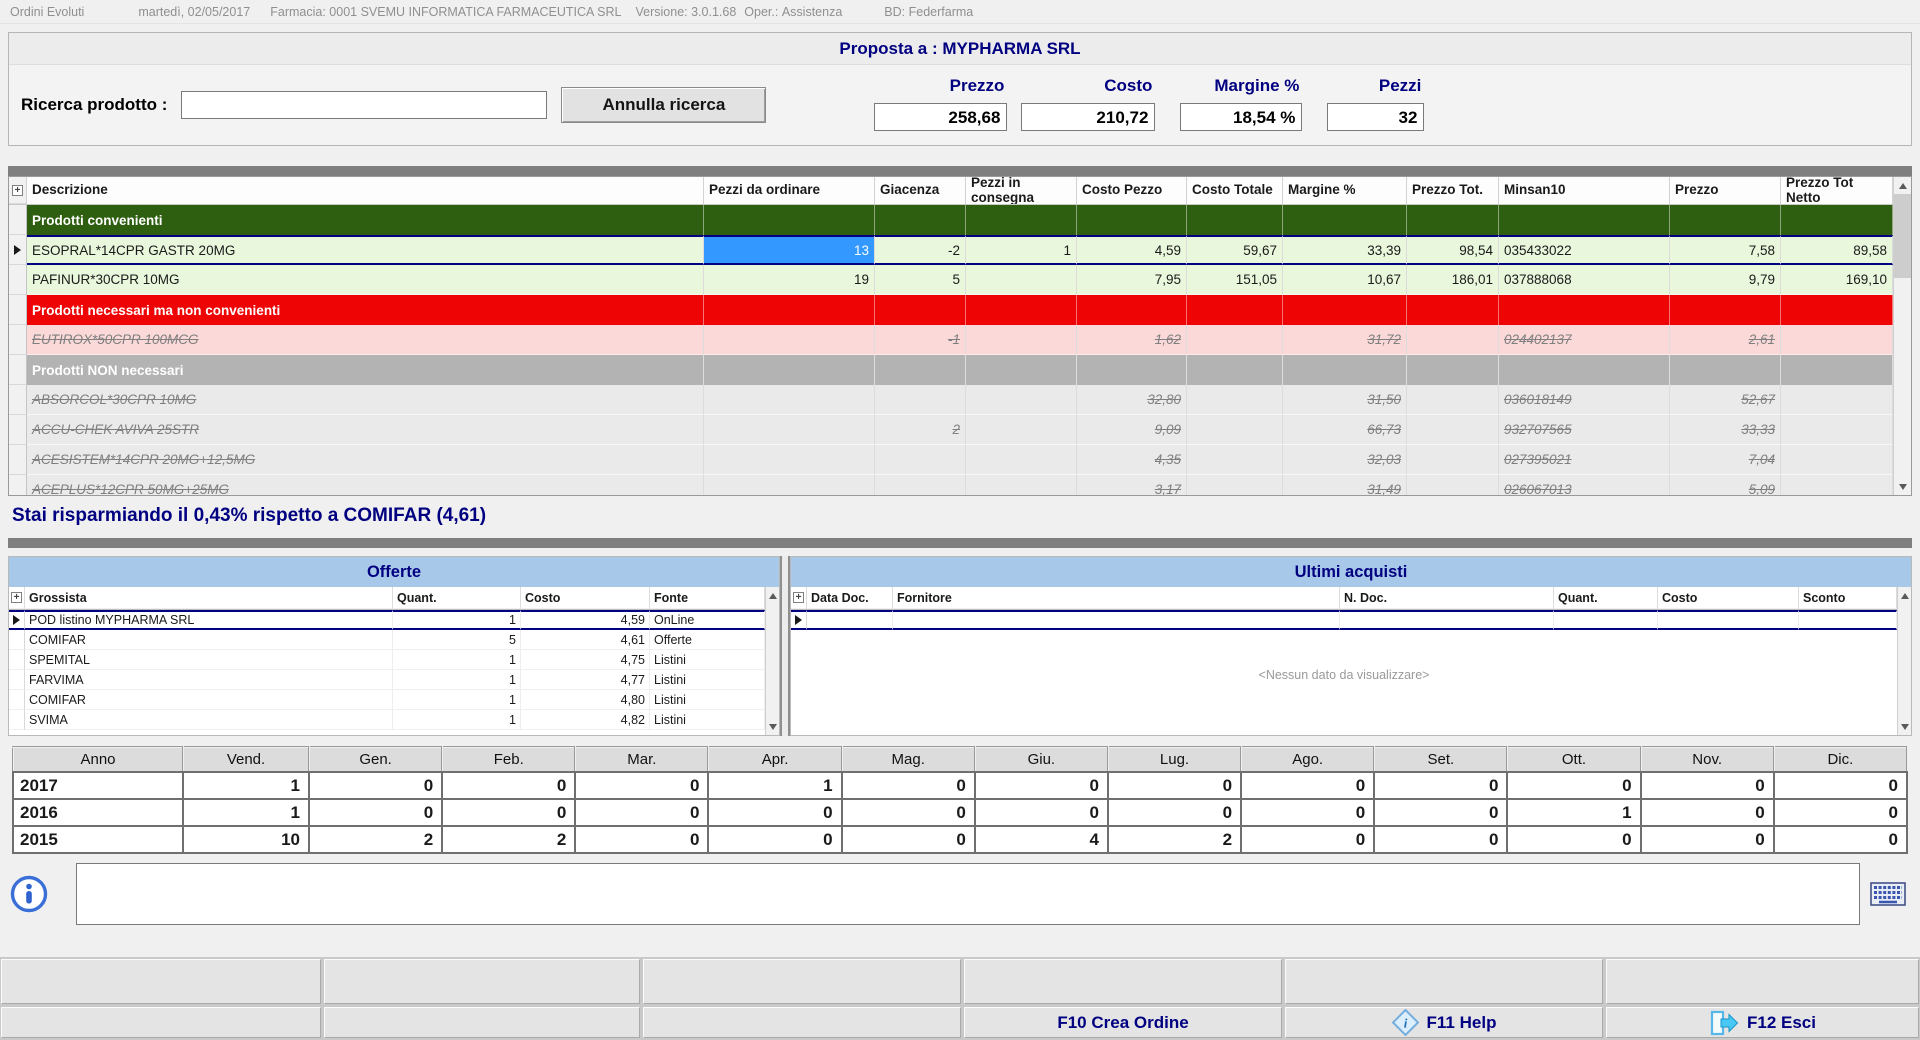  Describe the element at coordinates (1235, 190) in the screenshot. I see `column-header-costo-totale: Costo Totale` at that location.